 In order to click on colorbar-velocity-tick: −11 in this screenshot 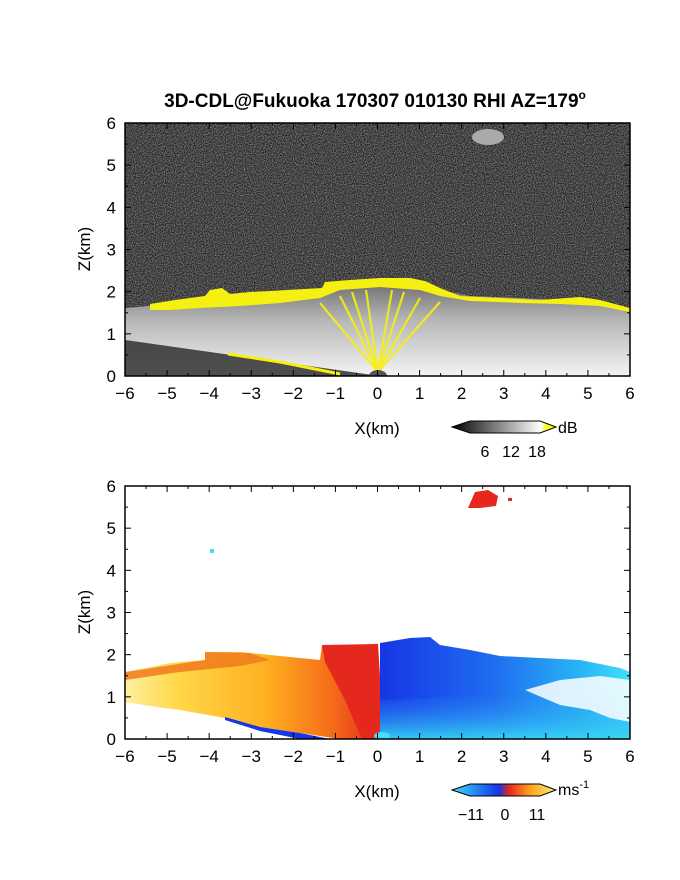, I will do `click(471, 815)`.